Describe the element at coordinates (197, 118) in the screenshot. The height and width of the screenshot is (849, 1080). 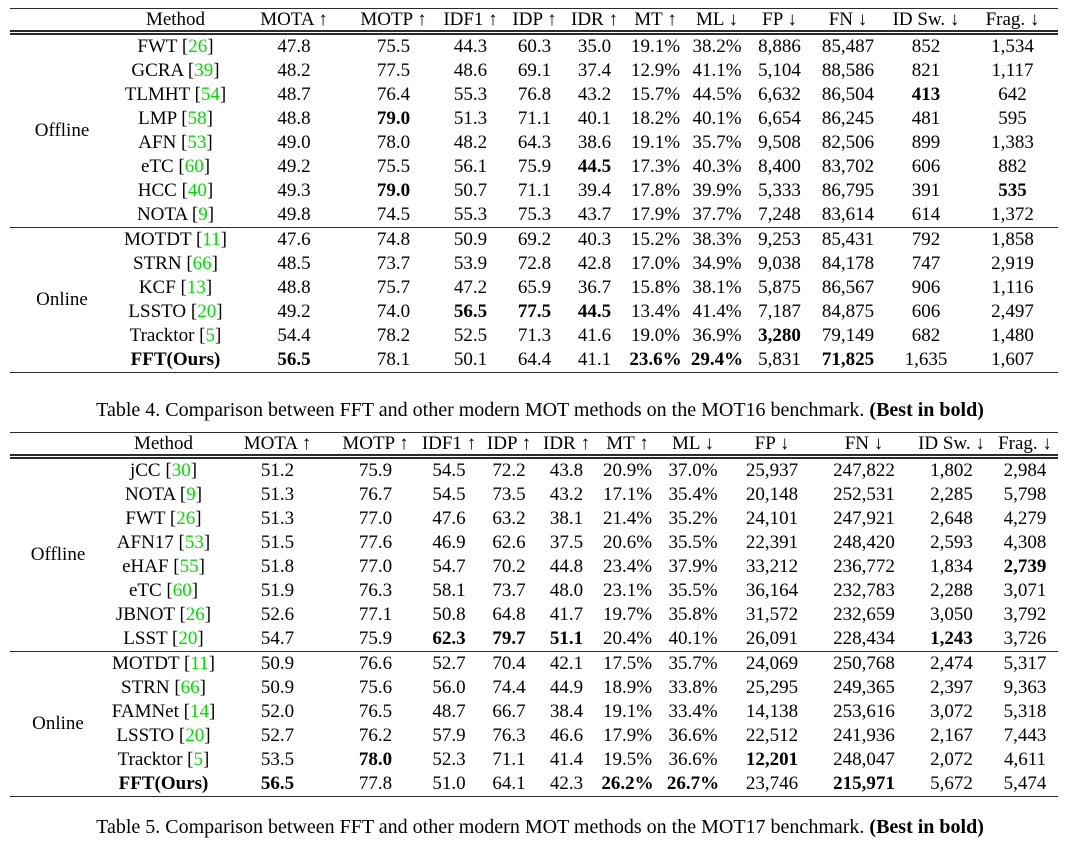
I see `citation-ref: 58` at that location.